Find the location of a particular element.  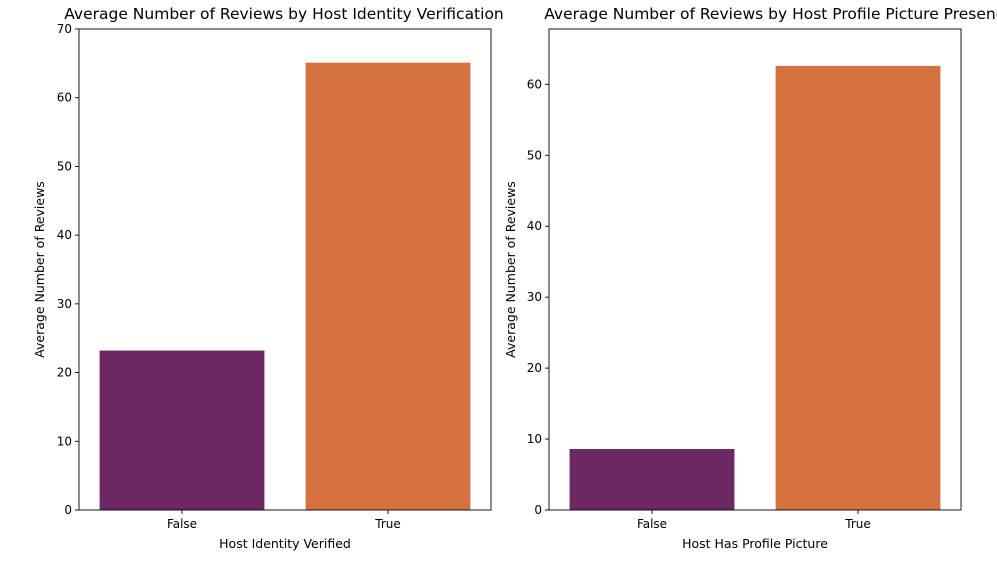

x-axis-label: Host Identity Verified is located at coordinates (285, 543).